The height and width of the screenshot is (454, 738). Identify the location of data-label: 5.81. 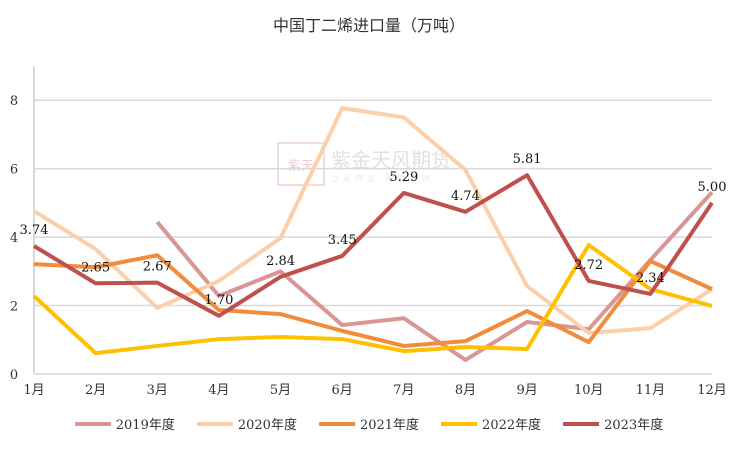
(527, 159).